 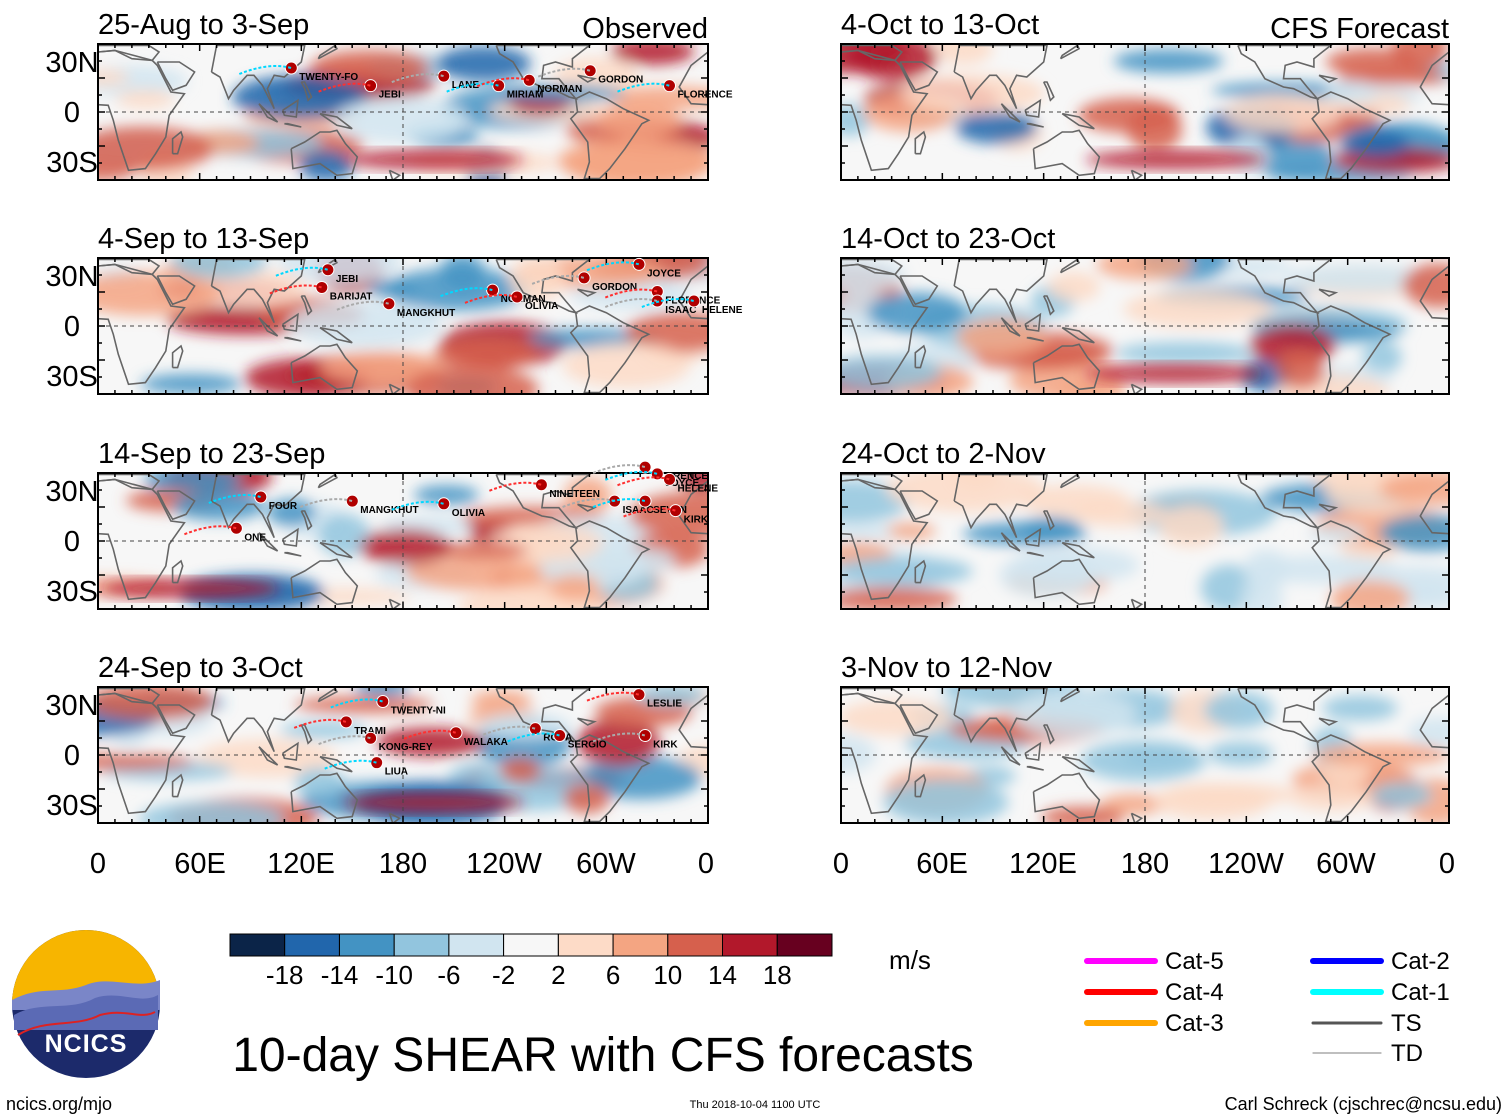 I want to click on storm-marker: HELENE, so click(x=668, y=483).